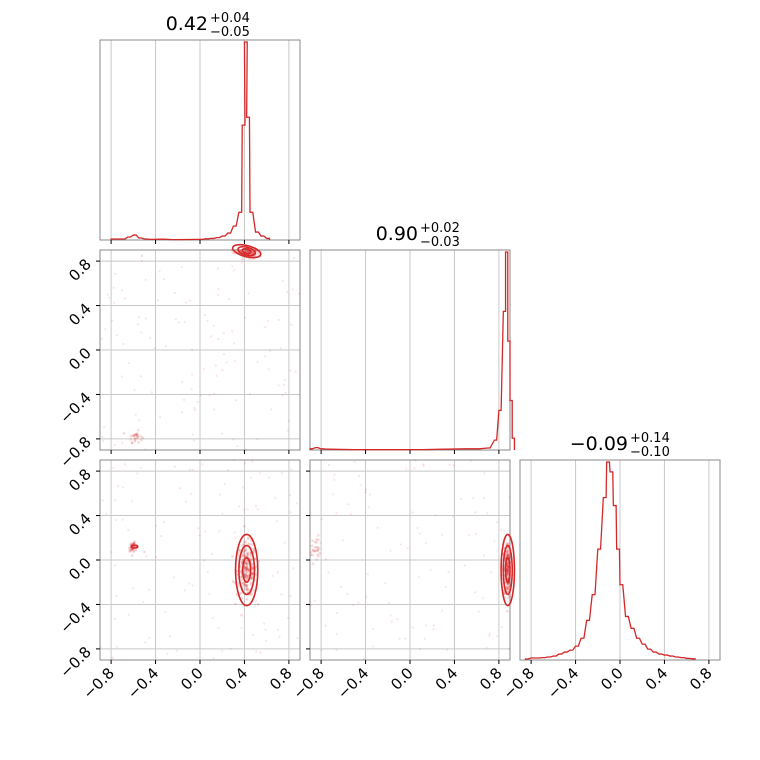  Describe the element at coordinates (397, 234) in the screenshot. I see `title-value-1: 0.90` at that location.